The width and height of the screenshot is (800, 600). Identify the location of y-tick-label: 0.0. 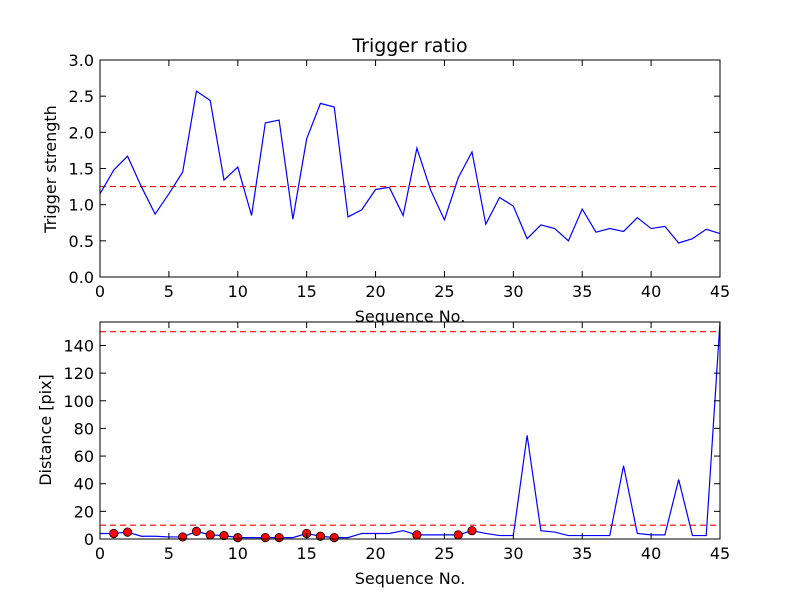
(81, 277).